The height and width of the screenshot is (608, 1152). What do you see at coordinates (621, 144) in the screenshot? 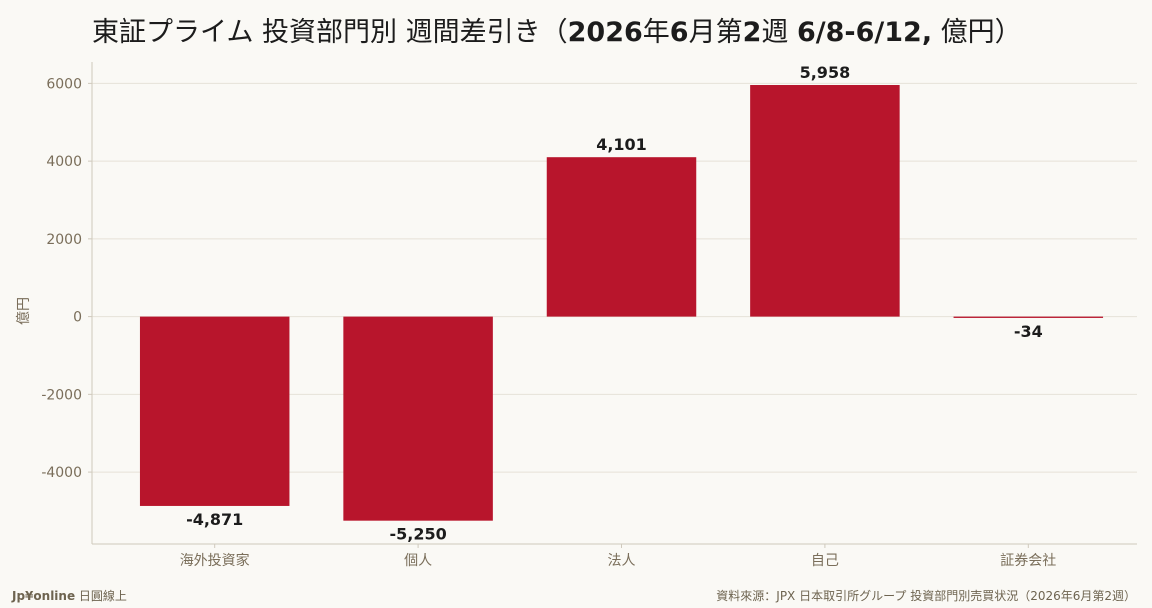
I see `data-label: 4,101` at bounding box center [621, 144].